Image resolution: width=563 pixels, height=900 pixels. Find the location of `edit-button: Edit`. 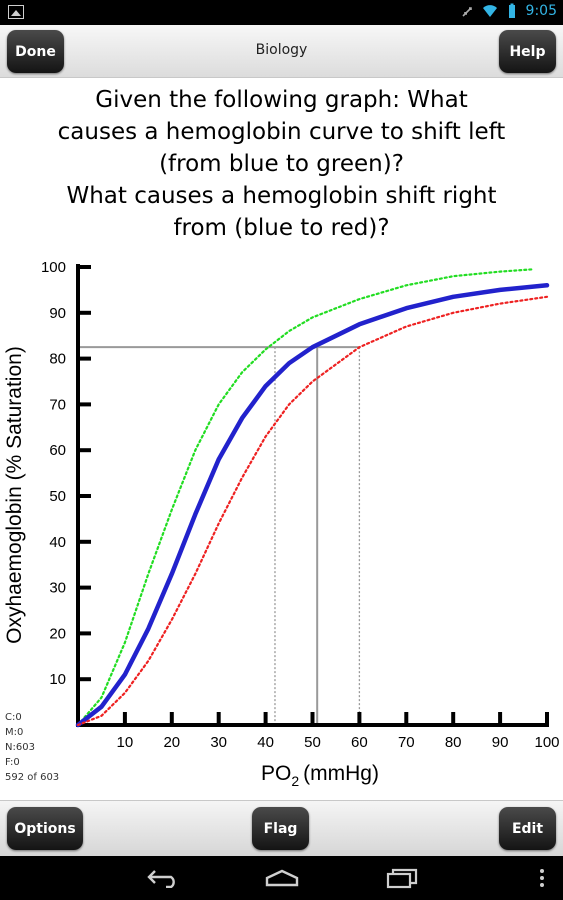

edit-button: Edit is located at coordinates (527, 828).